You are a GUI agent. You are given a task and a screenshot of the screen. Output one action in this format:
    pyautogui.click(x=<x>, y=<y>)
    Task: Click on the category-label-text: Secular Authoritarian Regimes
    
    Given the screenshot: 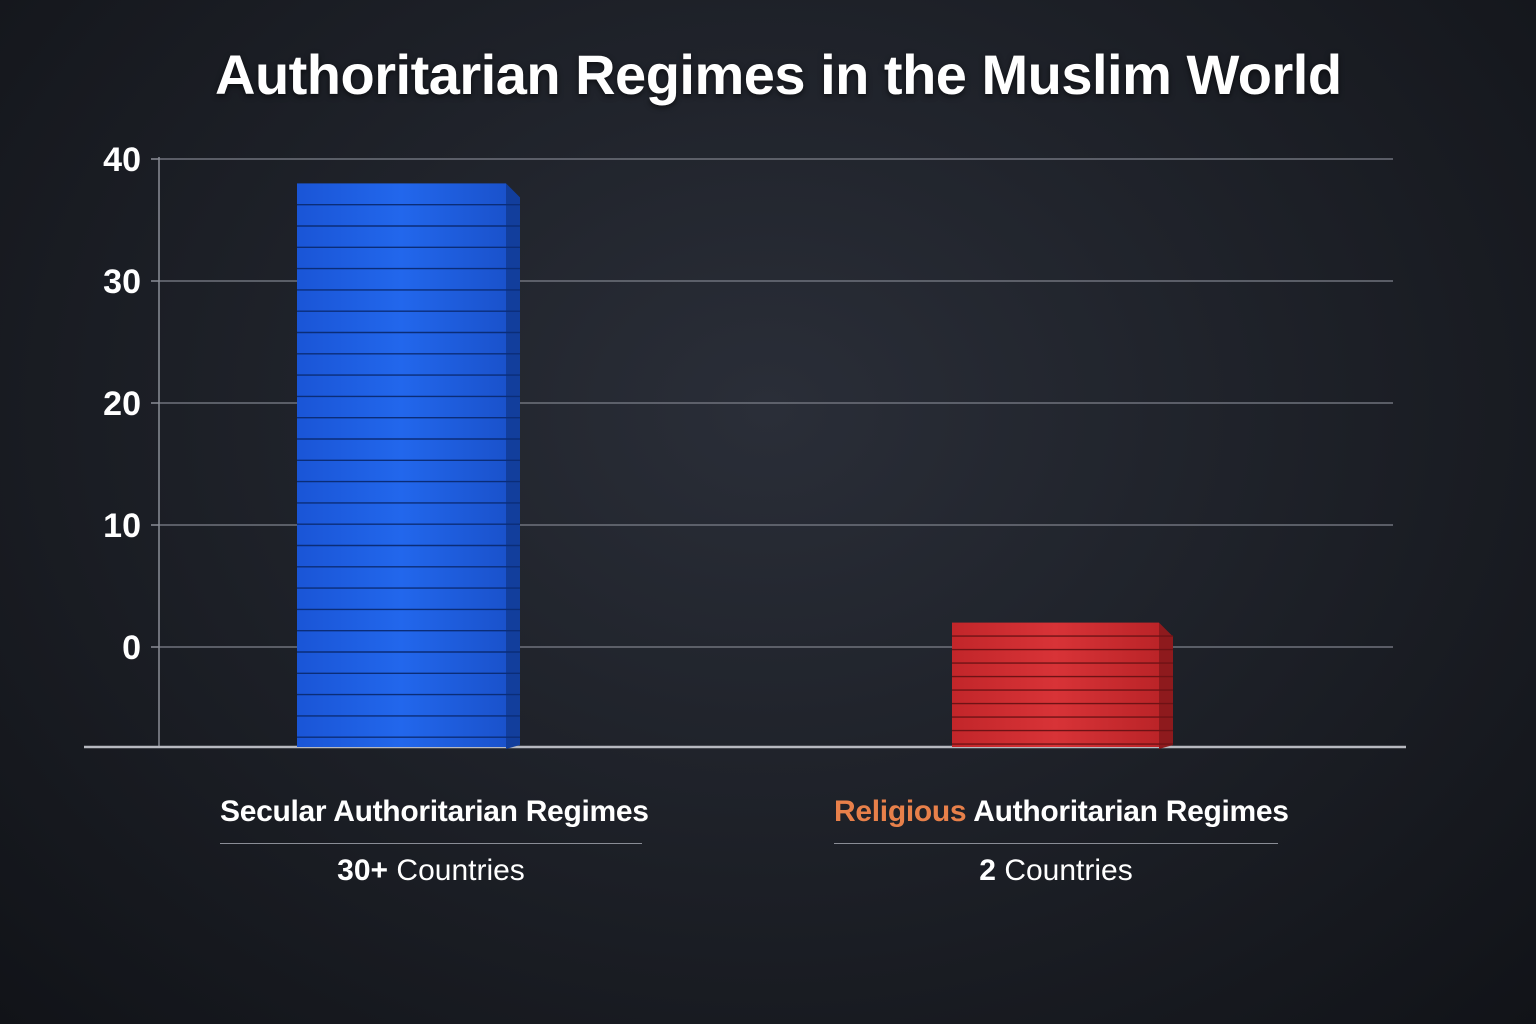 What is the action you would take?
    pyautogui.click(x=434, y=811)
    